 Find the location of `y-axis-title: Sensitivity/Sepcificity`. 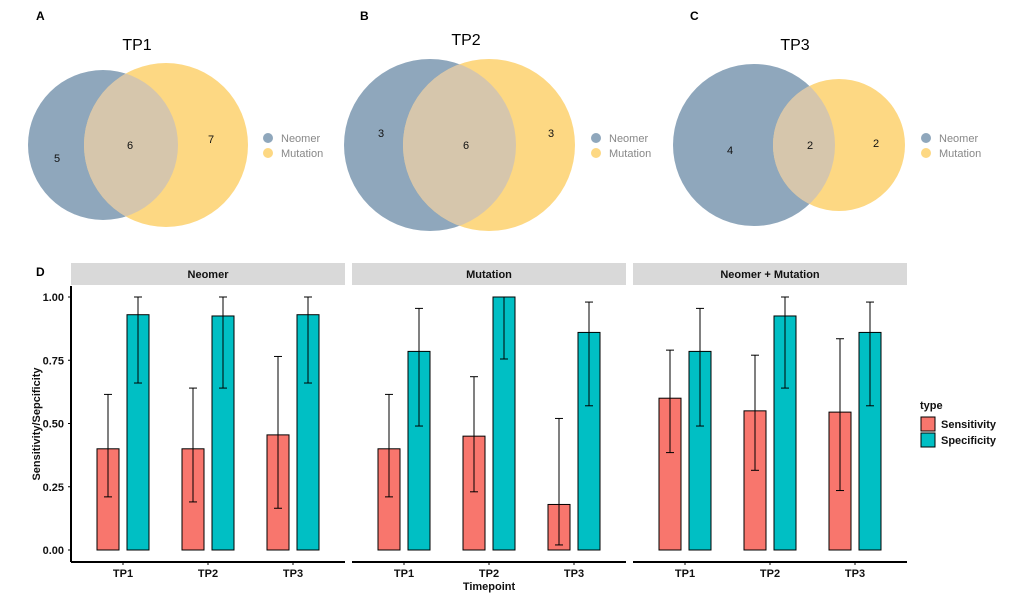

y-axis-title: Sensitivity/Sepcificity is located at coordinates (37, 424).